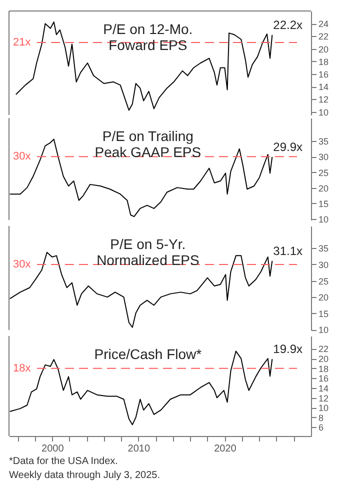 Image resolution: width=350 pixels, height=486 pixels. I want to click on text: P/E on Trailing Peak GAAP EPS, so click(148, 144).